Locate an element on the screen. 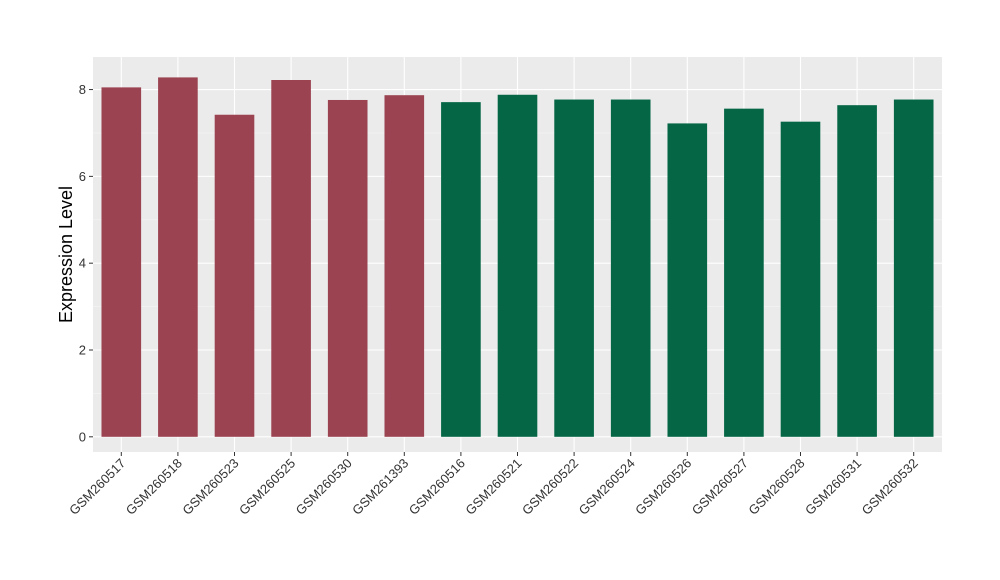 The width and height of the screenshot is (1000, 580). bar-GSM260528 is located at coordinates (800, 279).